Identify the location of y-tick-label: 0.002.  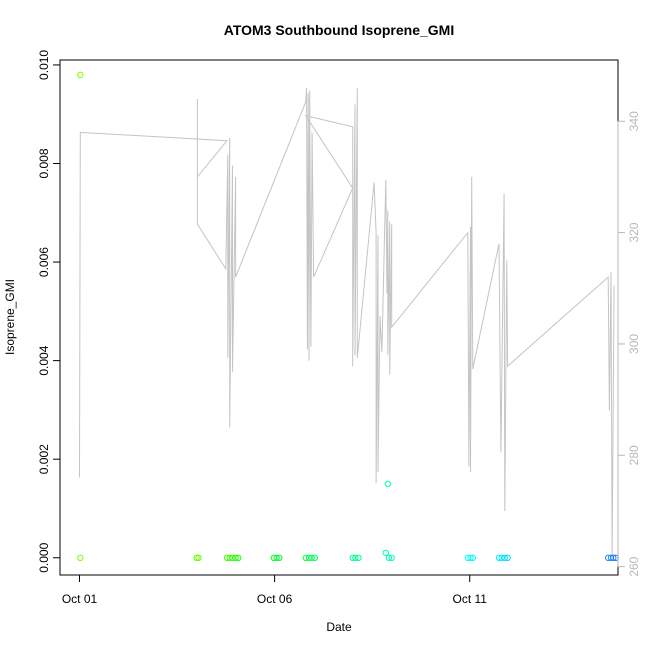
(44, 459).